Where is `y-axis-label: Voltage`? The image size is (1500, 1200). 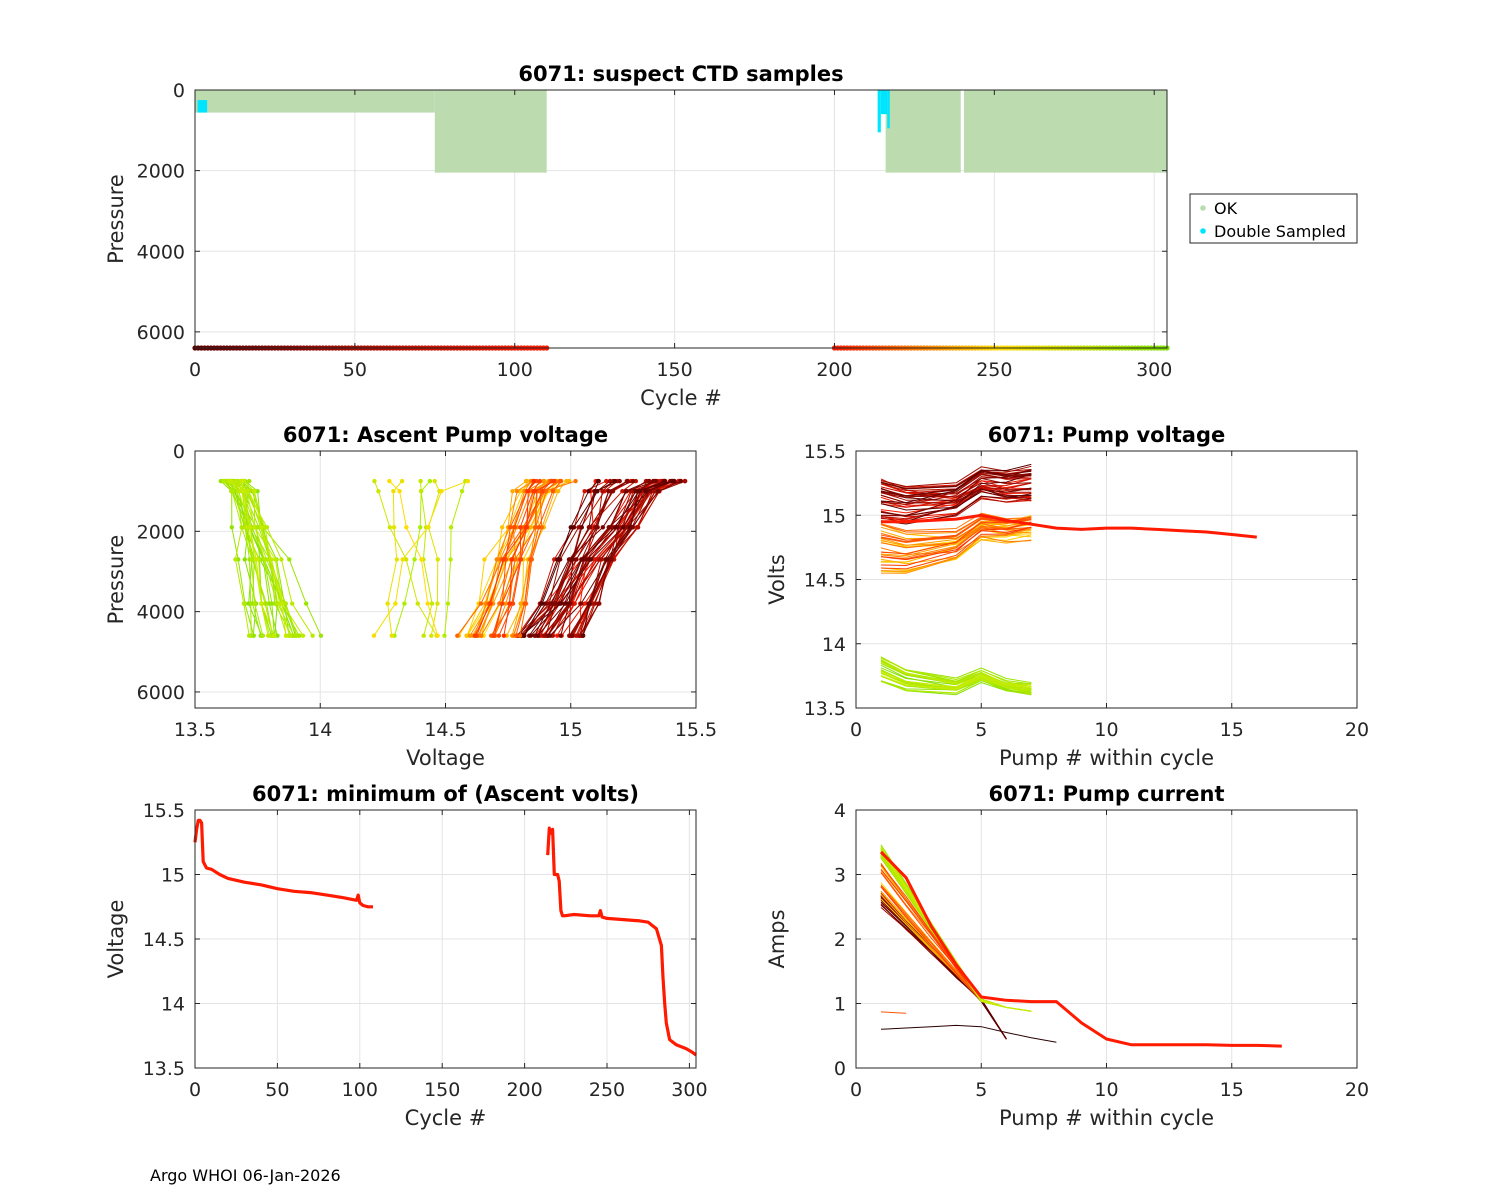 y-axis-label: Voltage is located at coordinates (116, 939).